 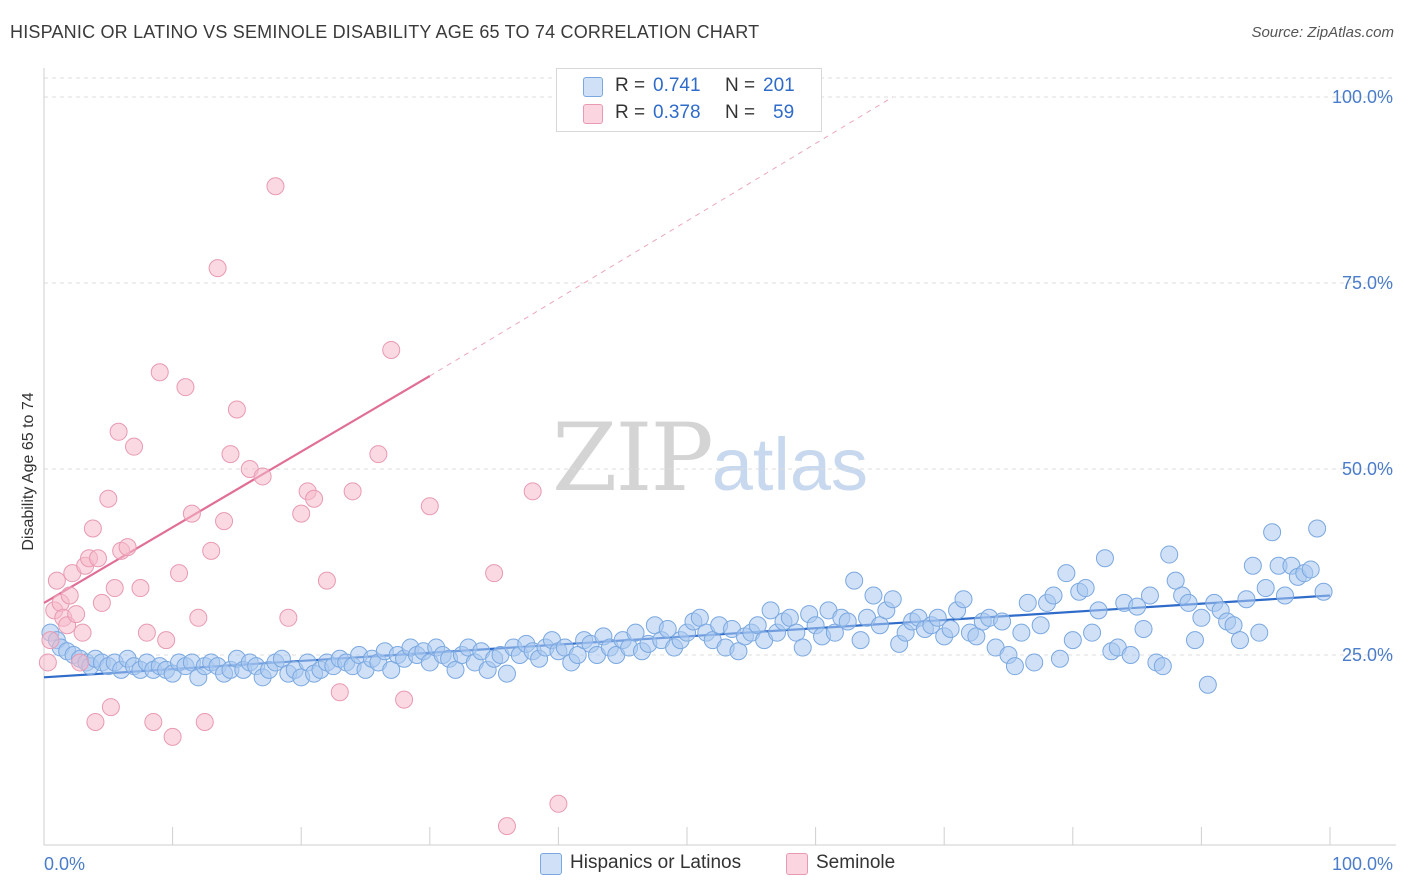 I want to click on bottom-legend-label-seminole: Seminole, so click(x=856, y=862).